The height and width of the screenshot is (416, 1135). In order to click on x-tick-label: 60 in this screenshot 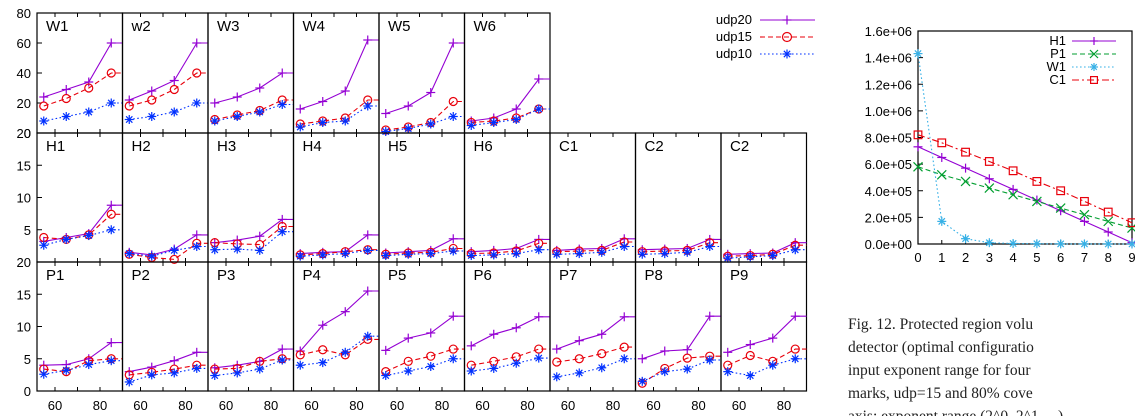, I will do `click(226, 405)`.